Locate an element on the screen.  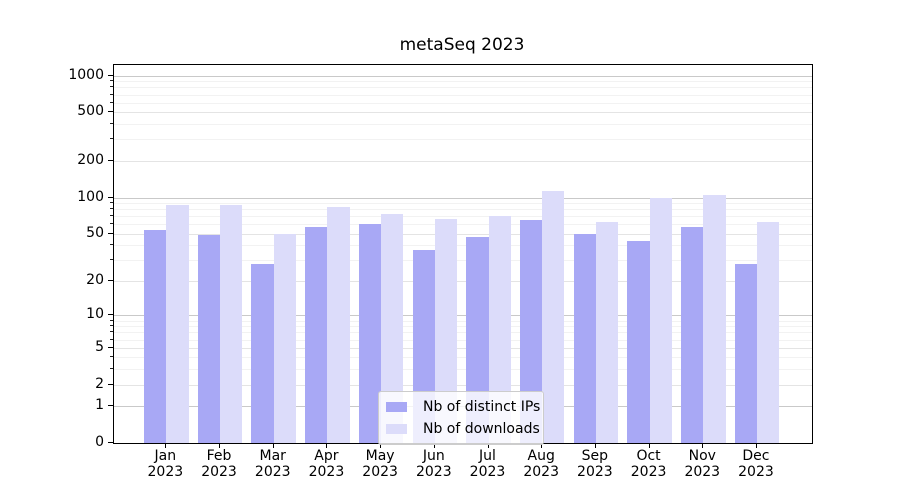
bar-aug-distinct-ips is located at coordinates (531, 331).